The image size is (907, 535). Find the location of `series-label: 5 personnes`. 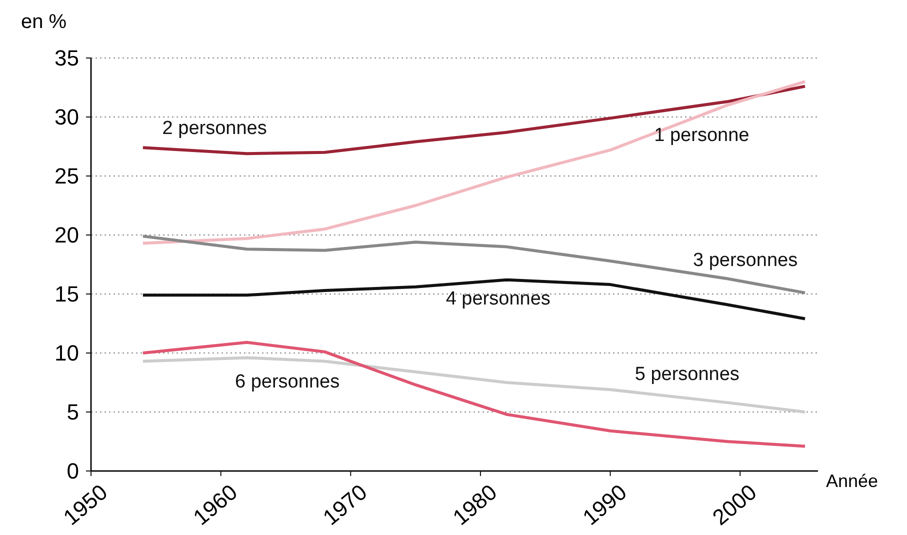

series-label: 5 personnes is located at coordinates (687, 375).